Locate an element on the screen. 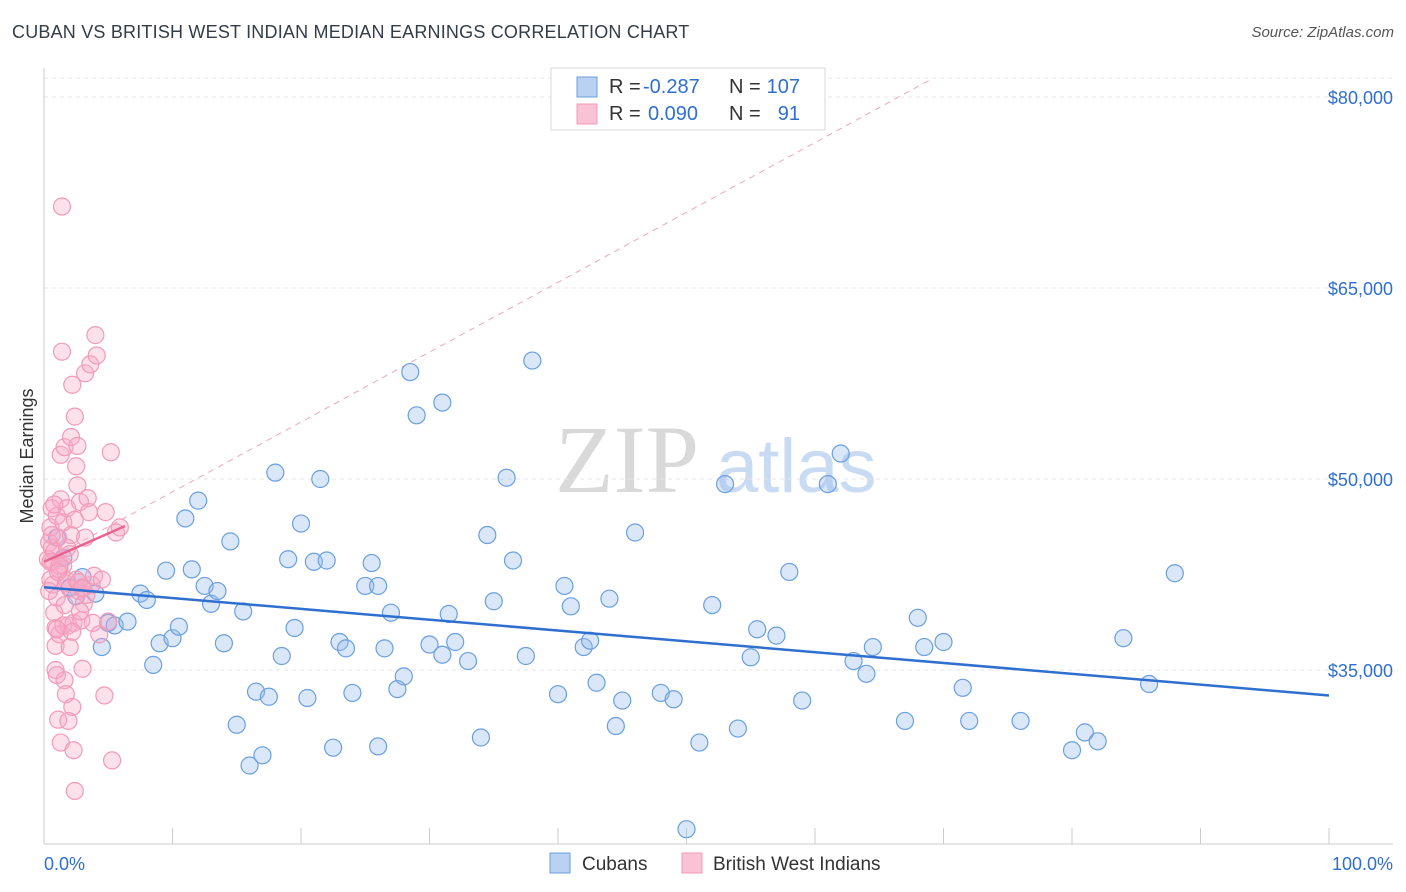  british-west-indians-points is located at coordinates (83, 499).